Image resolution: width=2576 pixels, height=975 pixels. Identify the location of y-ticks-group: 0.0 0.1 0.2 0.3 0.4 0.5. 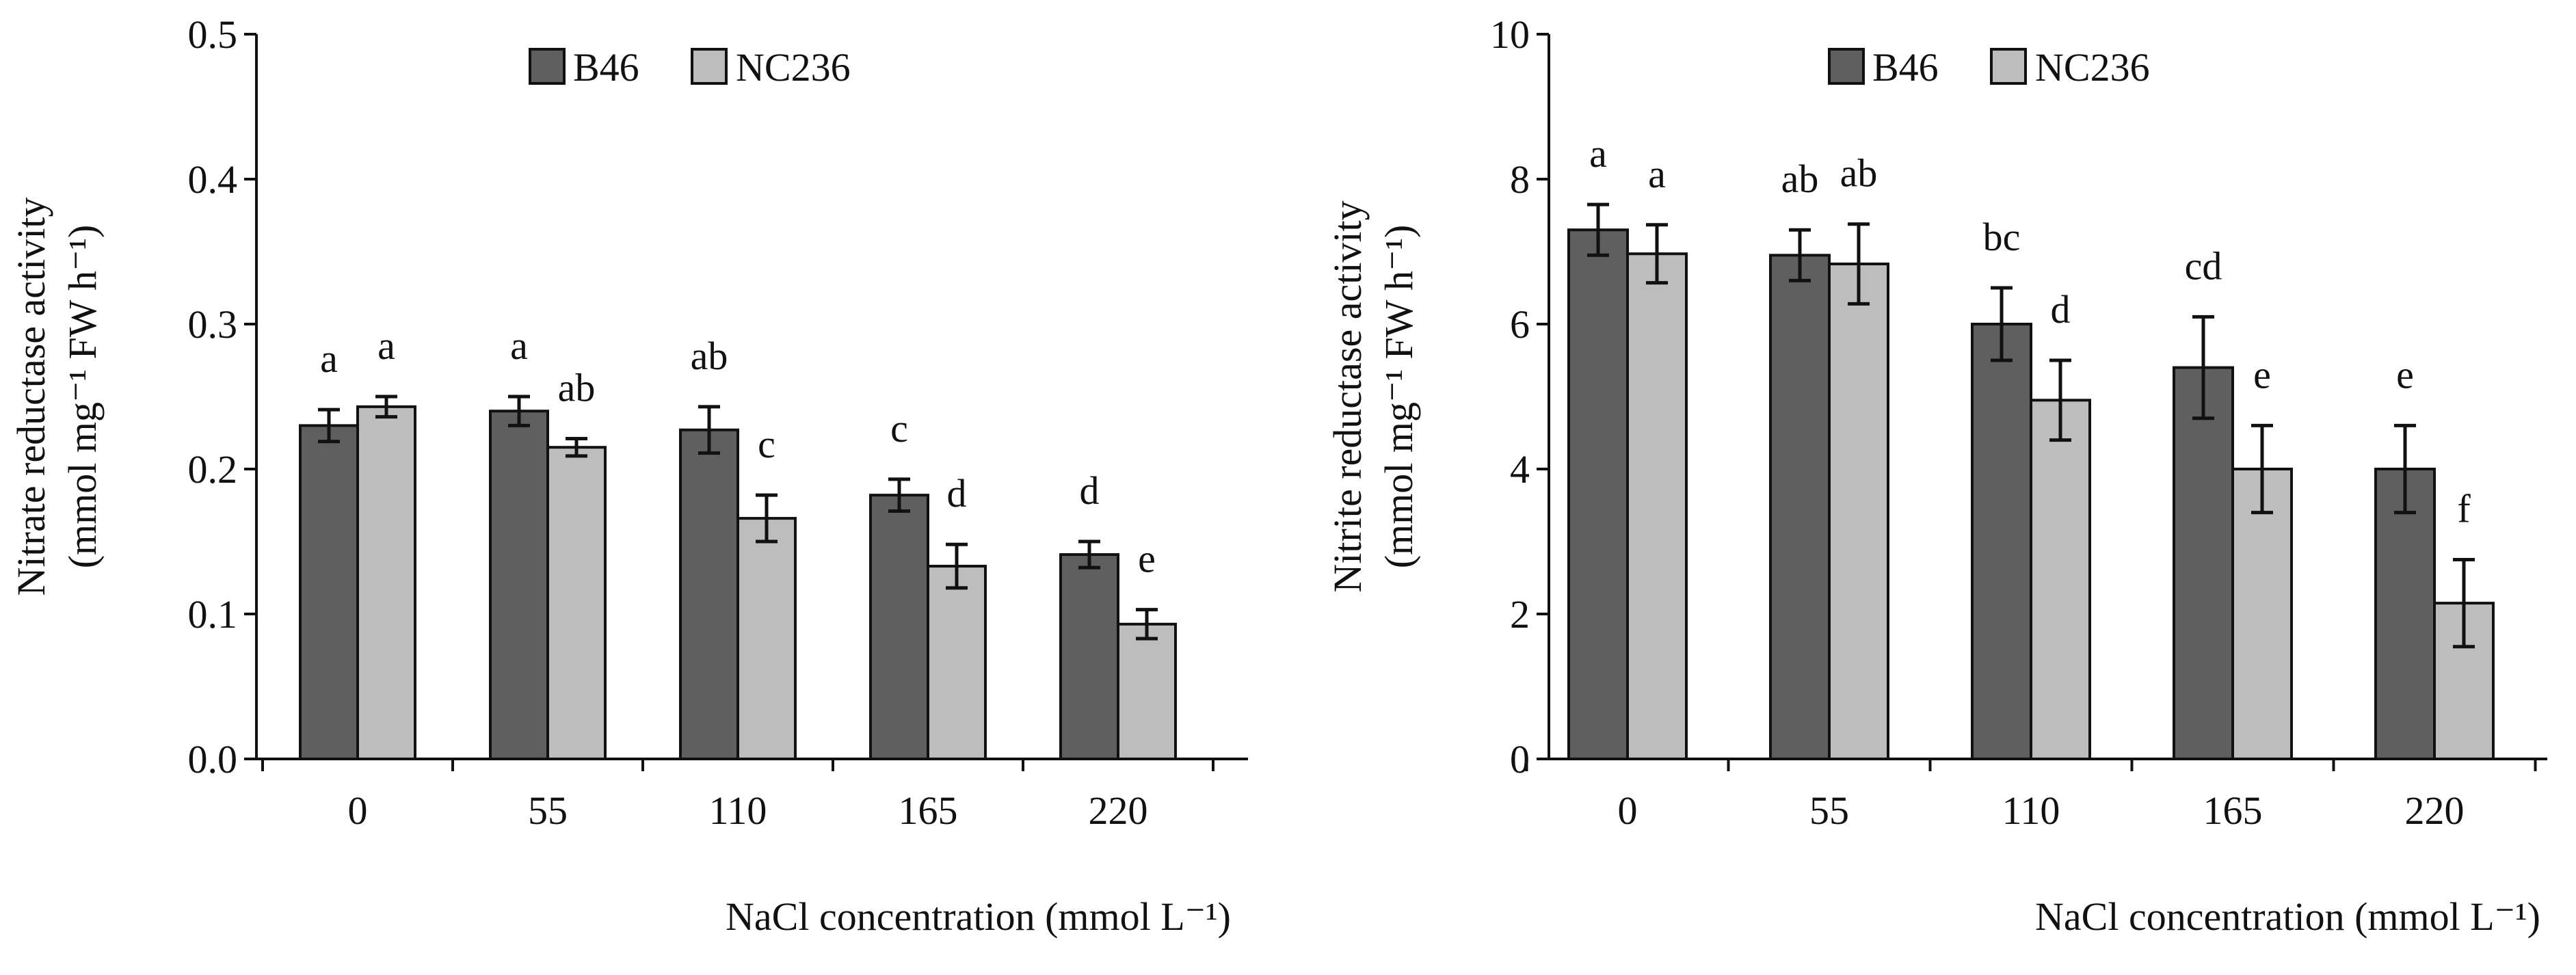
(222, 397).